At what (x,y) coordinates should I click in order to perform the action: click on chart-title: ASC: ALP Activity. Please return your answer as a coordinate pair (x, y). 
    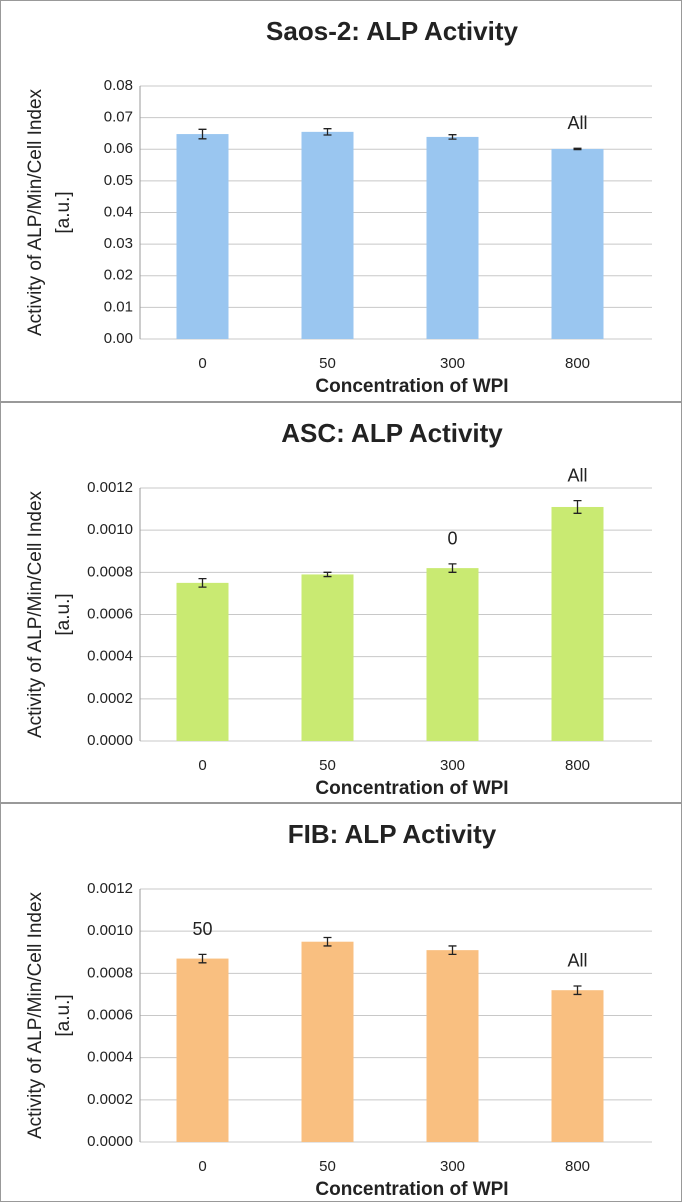
    Looking at the image, I should click on (392, 433).